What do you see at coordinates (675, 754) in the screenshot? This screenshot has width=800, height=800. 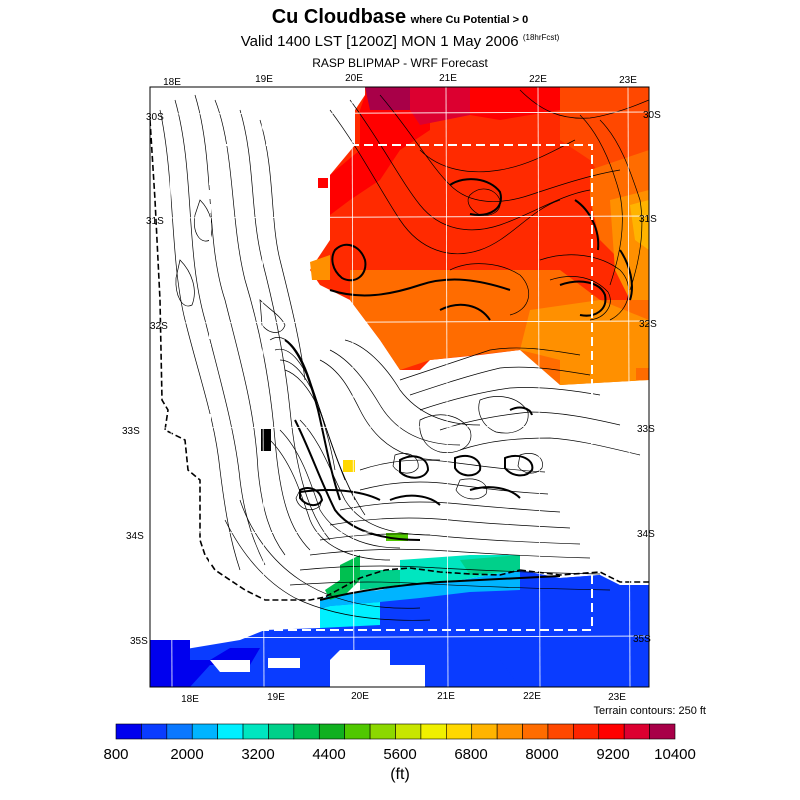 I see `colorbar-label: 10400` at bounding box center [675, 754].